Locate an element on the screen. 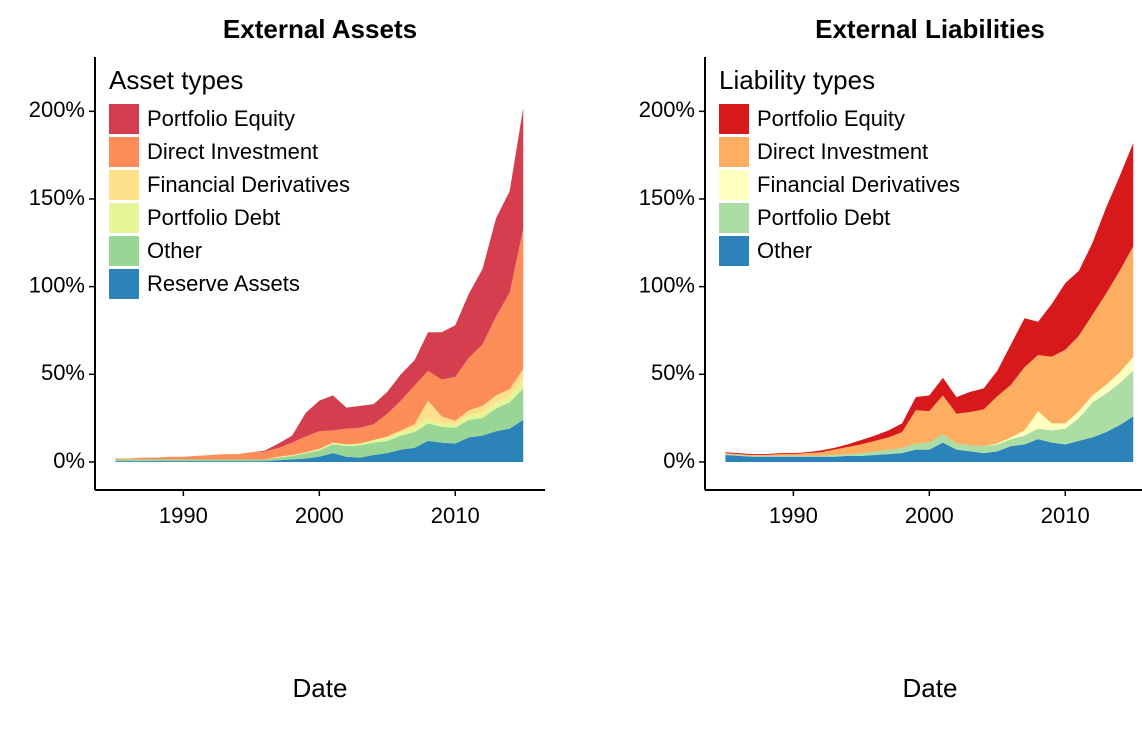  legend-title: Asset types is located at coordinates (176, 80).